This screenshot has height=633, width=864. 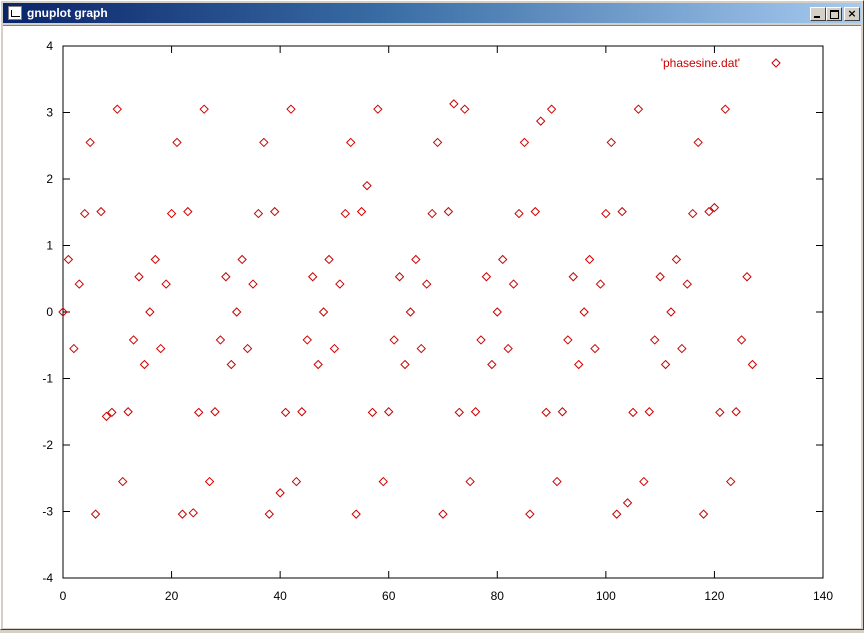 What do you see at coordinates (15, 13) in the screenshot?
I see `gnuplot-app-icon` at bounding box center [15, 13].